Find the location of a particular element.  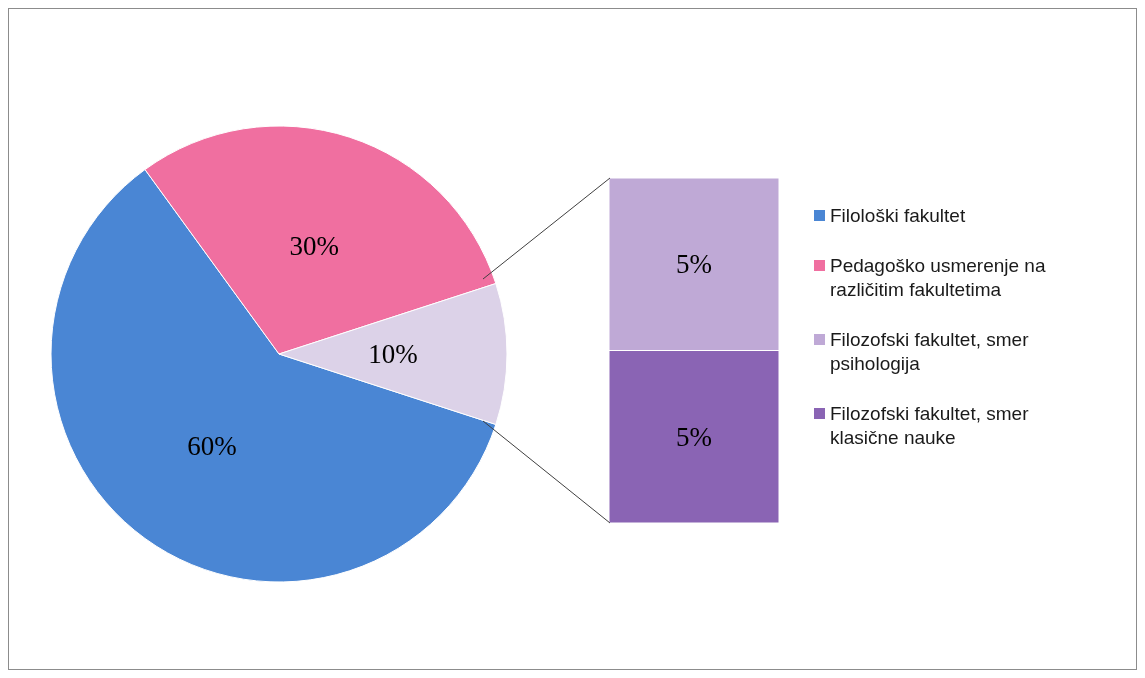

data-label: 60% is located at coordinates (212, 446).